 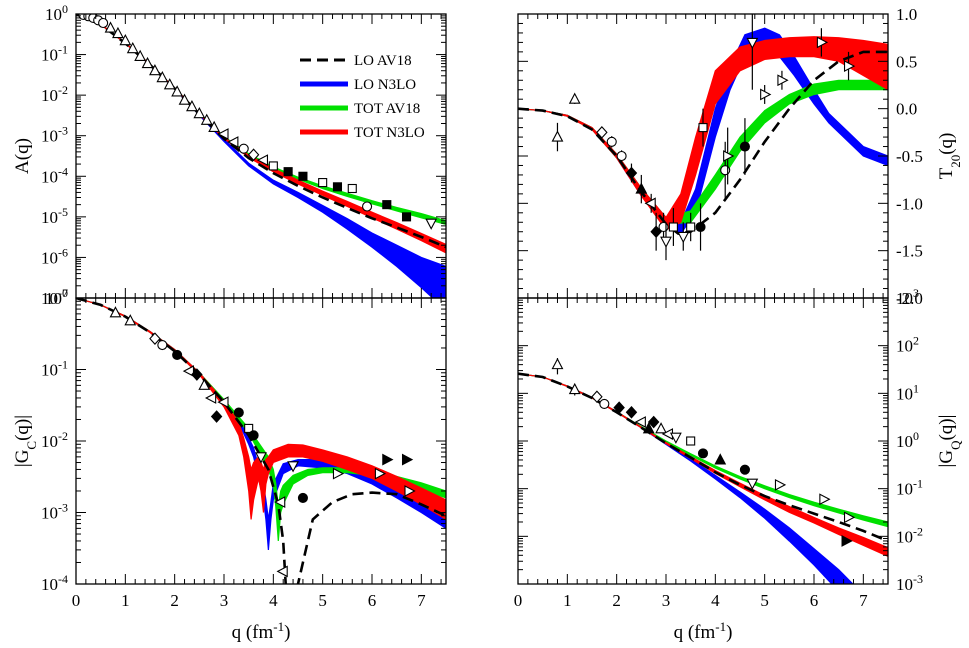 What do you see at coordinates (322, 600) in the screenshot?
I see `x-tick-label: 5` at bounding box center [322, 600].